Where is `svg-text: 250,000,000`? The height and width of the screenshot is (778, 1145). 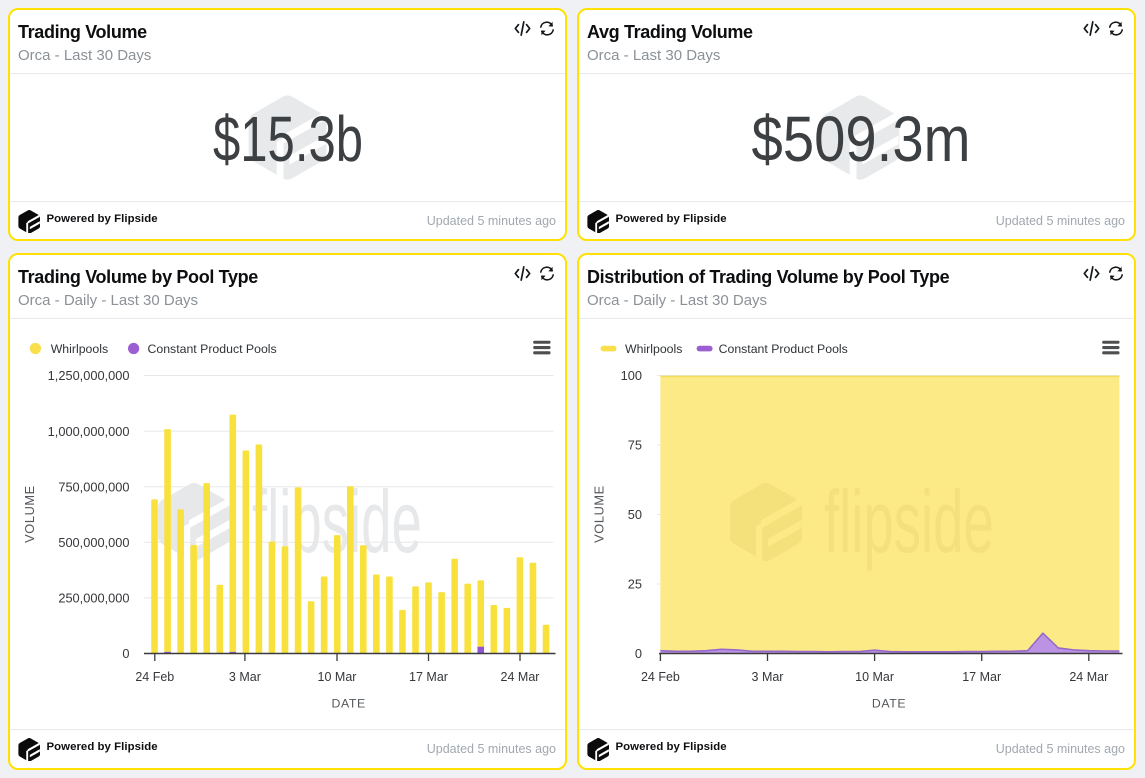
svg-text: 250,000,000 is located at coordinates (93, 598).